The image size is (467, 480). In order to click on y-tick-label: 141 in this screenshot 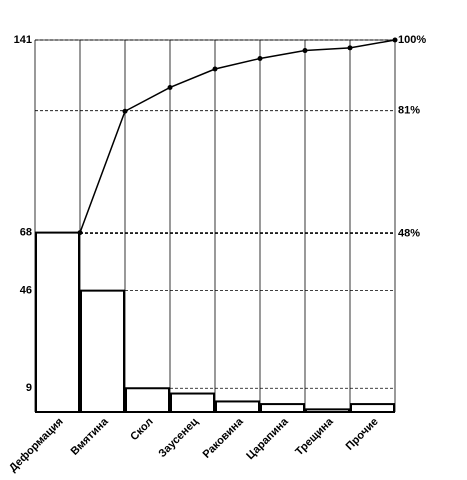, I will do `click(23, 40)`.